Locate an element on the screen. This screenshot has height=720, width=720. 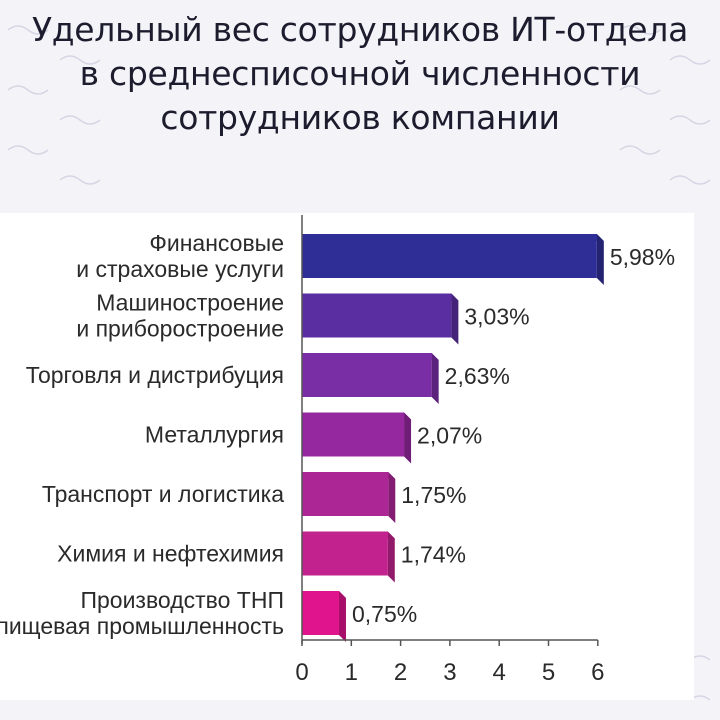
x-tick-label-4: 4 is located at coordinates (499, 672).